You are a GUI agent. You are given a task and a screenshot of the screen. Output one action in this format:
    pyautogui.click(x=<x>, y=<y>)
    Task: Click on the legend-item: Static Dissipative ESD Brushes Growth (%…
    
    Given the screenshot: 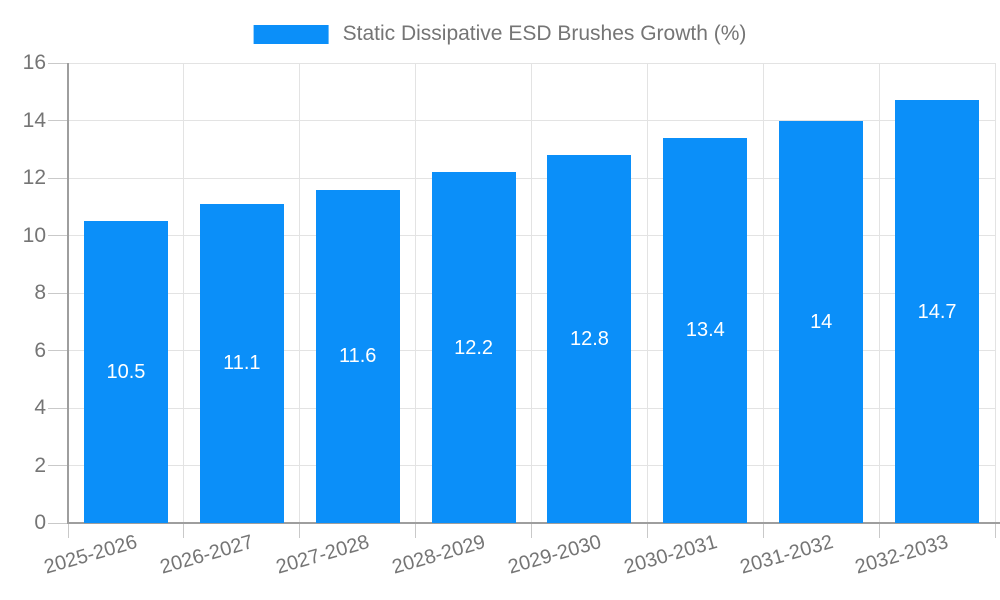 What is the action you would take?
    pyautogui.click(x=500, y=34)
    